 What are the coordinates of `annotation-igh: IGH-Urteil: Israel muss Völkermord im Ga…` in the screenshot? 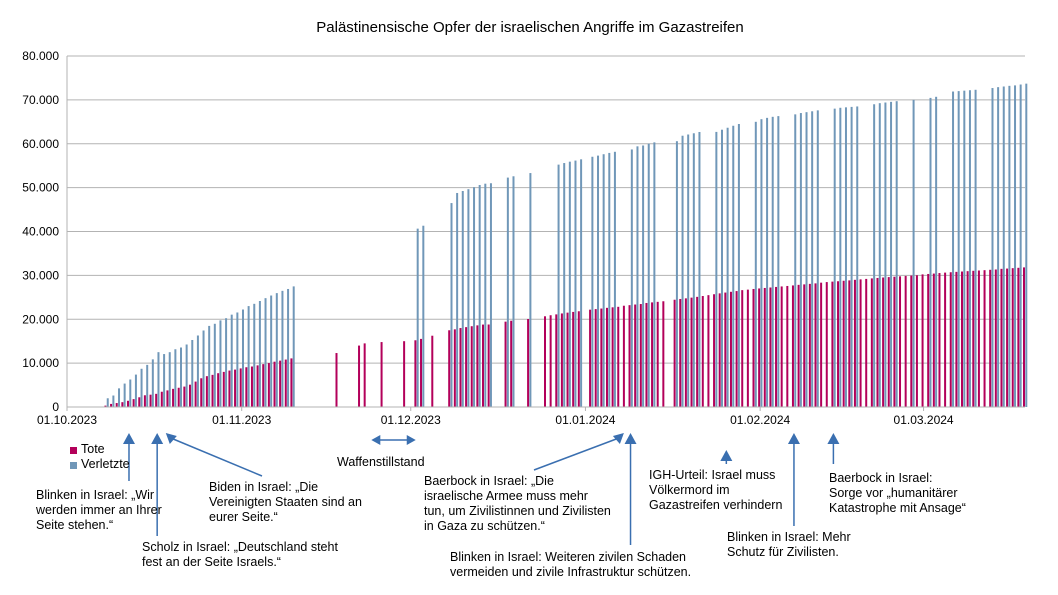 It's located at (716, 490).